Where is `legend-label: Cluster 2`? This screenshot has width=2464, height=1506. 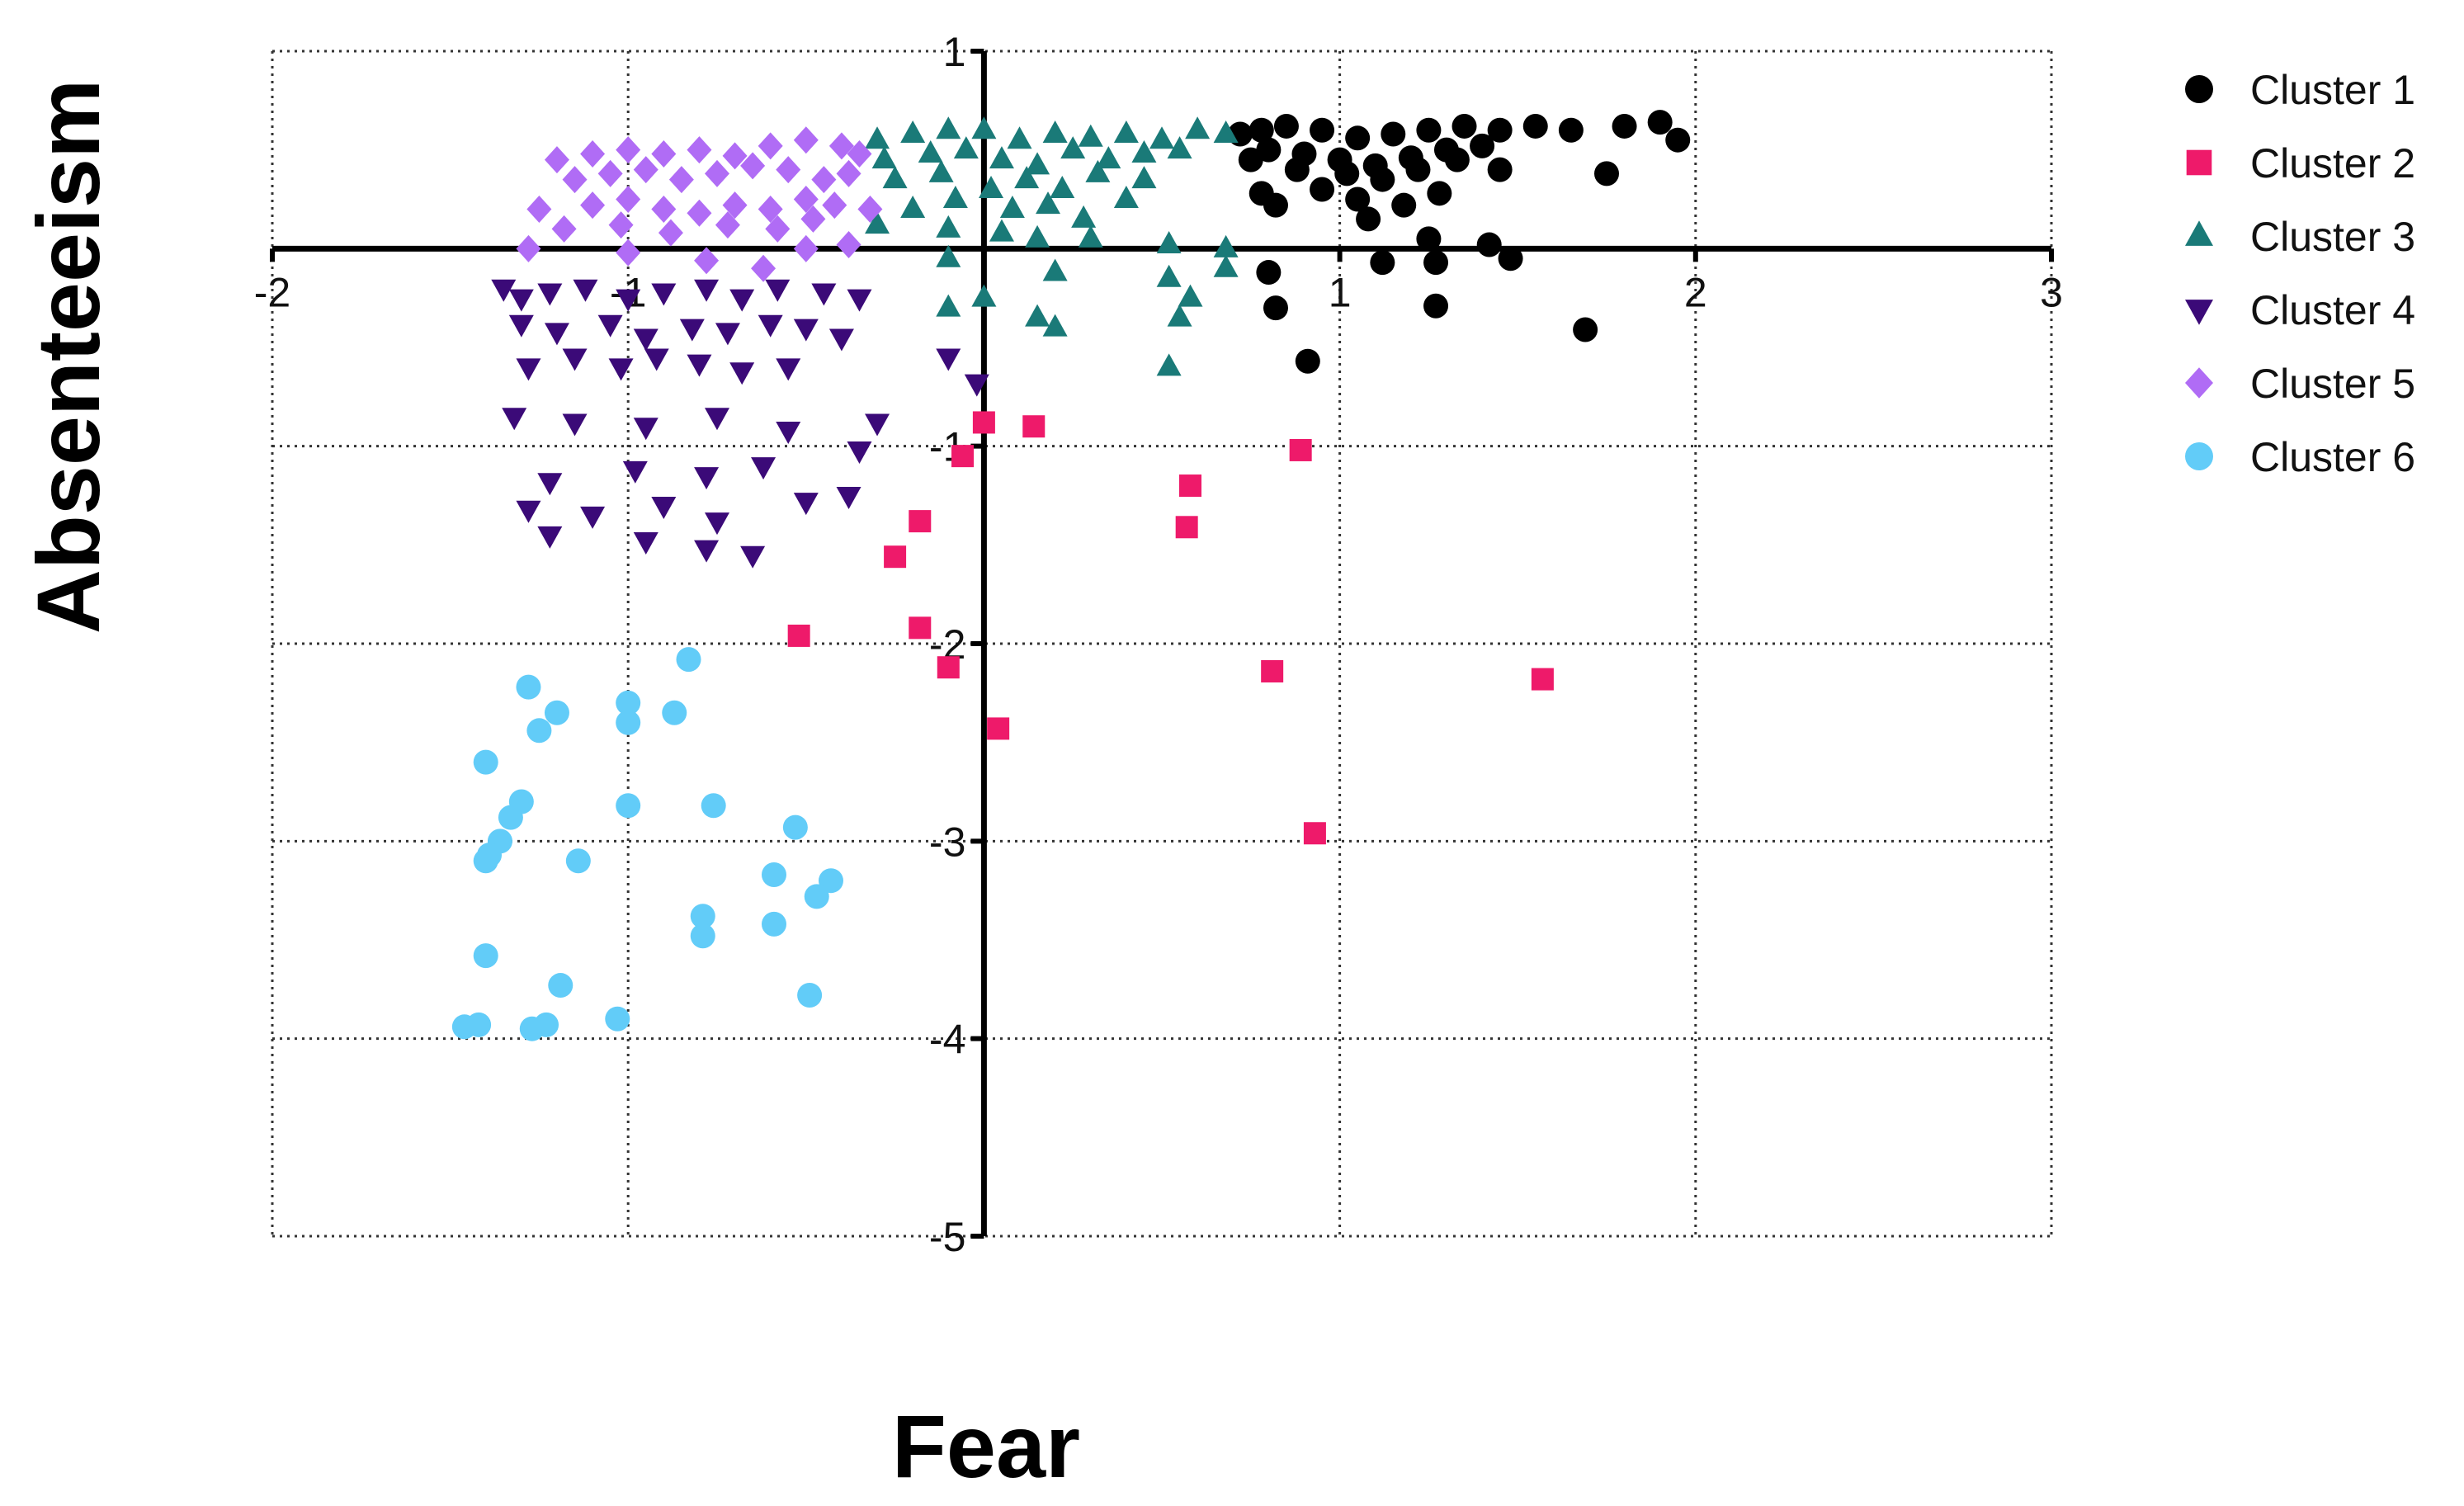
legend-label: Cluster 2 is located at coordinates (2332, 163).